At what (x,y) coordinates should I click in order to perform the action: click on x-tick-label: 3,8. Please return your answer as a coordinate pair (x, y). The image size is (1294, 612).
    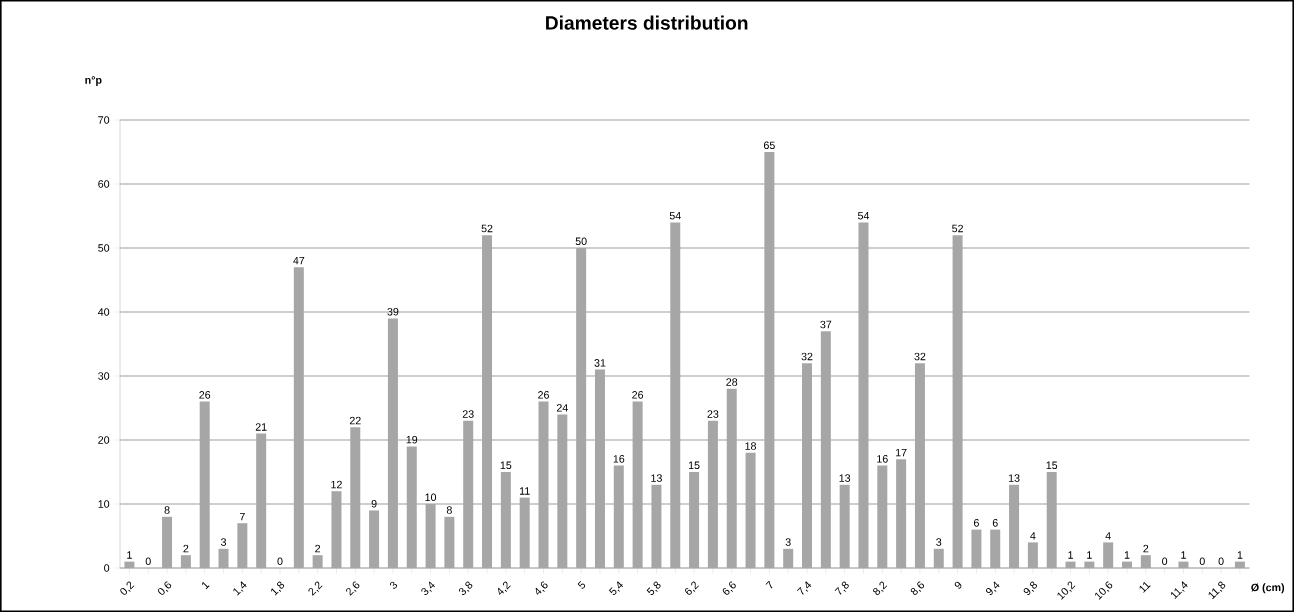
    Looking at the image, I should click on (465, 588).